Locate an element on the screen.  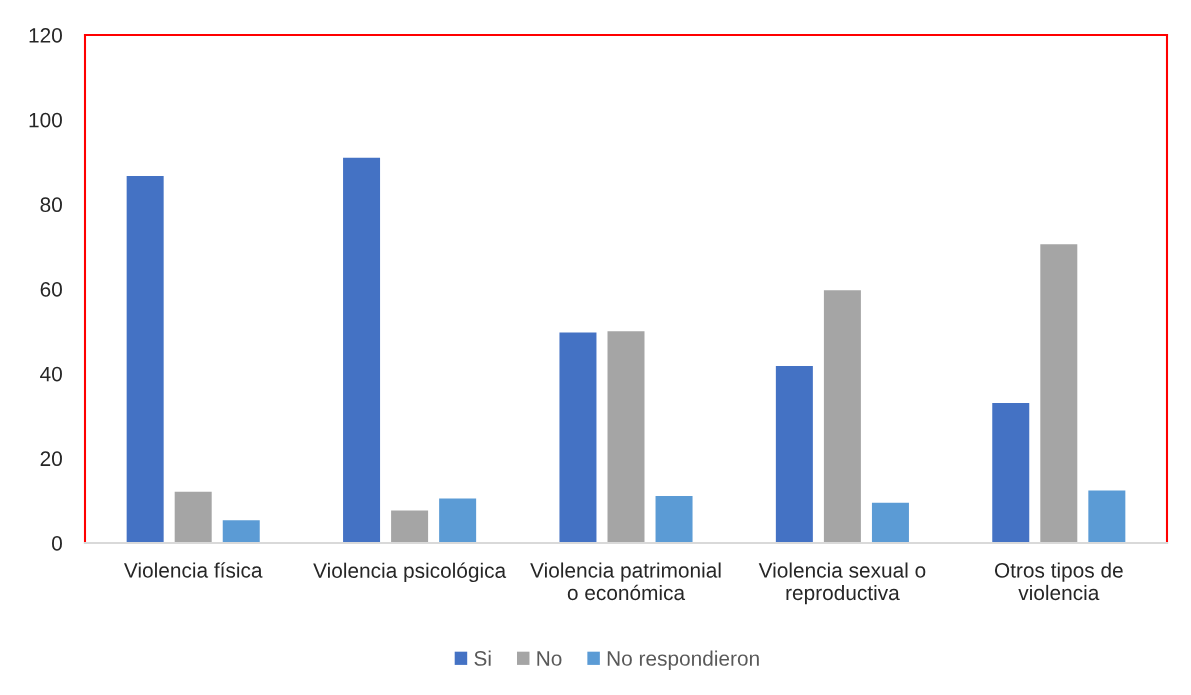
y-tick-label: 120 is located at coordinates (45, 35).